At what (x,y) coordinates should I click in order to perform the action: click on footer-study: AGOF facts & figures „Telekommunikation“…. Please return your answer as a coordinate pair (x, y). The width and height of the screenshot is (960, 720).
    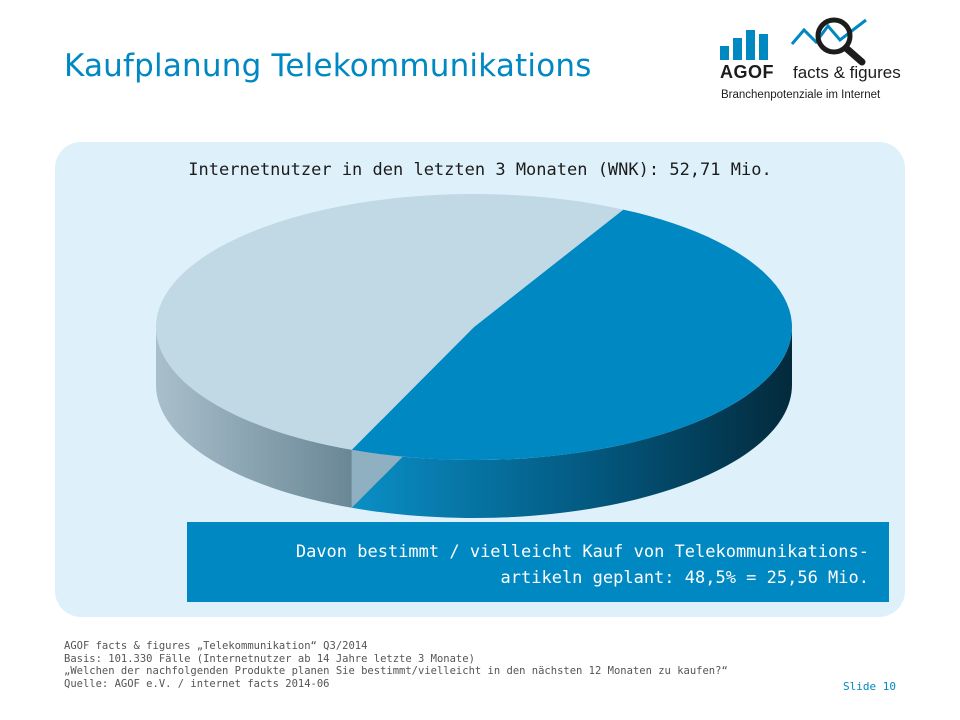
    Looking at the image, I should click on (216, 646).